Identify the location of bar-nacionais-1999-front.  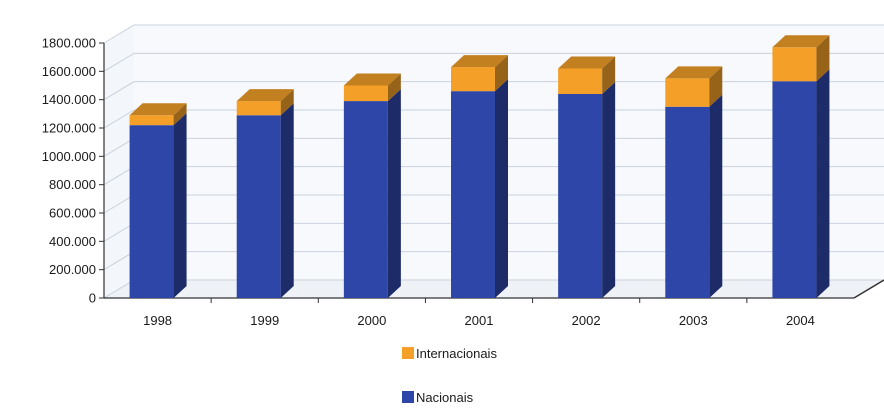
(258, 206).